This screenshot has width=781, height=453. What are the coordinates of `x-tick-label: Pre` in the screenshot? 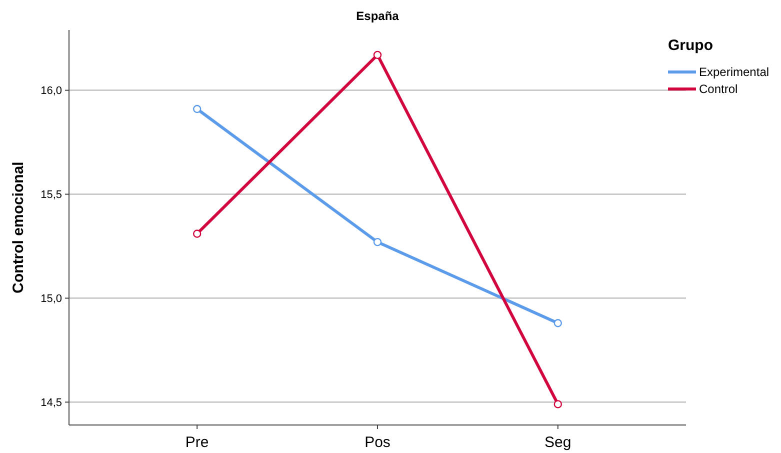 It's located at (197, 442).